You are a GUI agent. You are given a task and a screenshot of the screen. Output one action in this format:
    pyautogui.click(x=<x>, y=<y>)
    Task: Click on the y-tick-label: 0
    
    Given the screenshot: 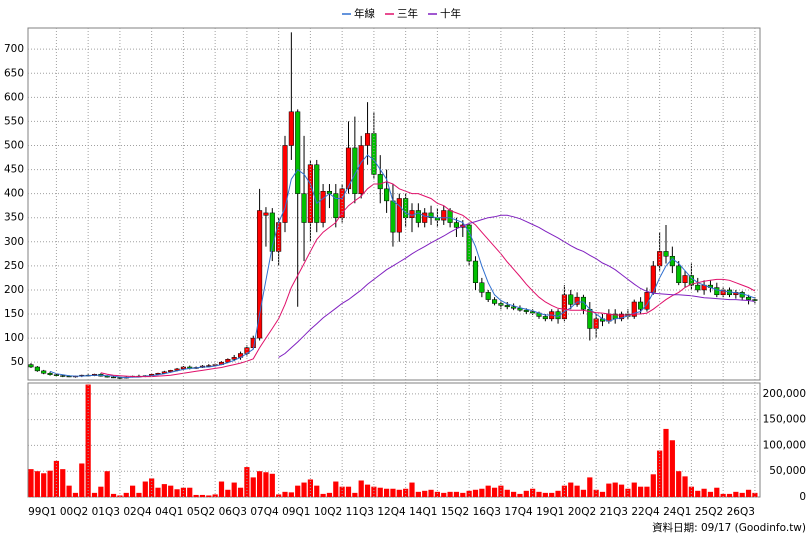 What is the action you would take?
    pyautogui.click(x=802, y=497)
    